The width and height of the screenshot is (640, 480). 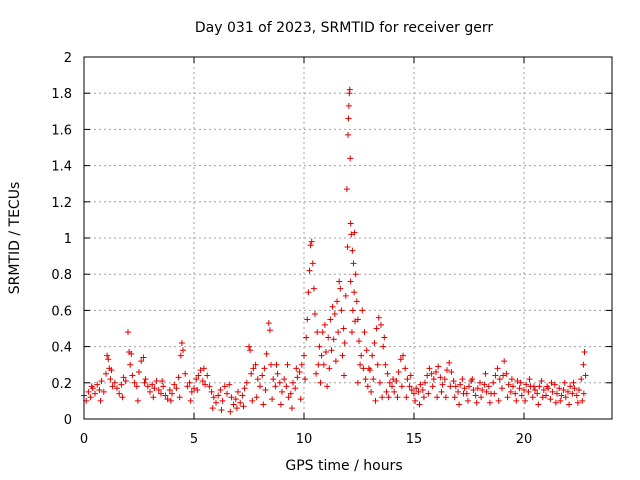 What do you see at coordinates (343, 466) in the screenshot?
I see `x-axis-label: GPS time / hours` at bounding box center [343, 466].